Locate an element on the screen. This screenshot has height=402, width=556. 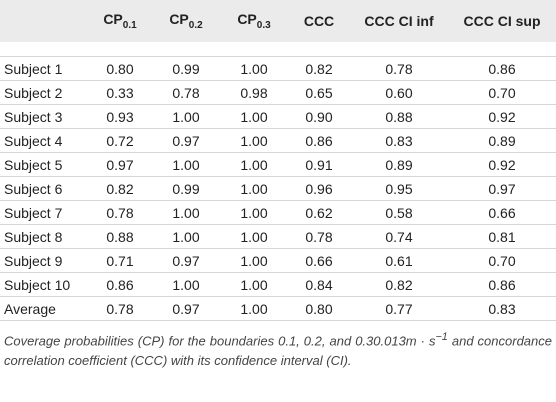
row-label: Subject 8 is located at coordinates (44, 236).